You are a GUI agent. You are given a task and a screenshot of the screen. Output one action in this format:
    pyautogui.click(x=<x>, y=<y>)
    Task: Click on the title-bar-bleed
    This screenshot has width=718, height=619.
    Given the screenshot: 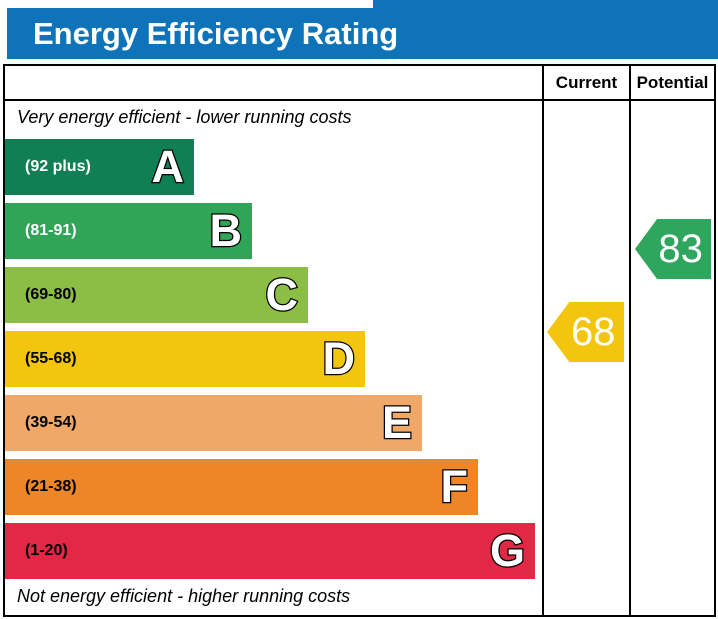 What is the action you would take?
    pyautogui.click(x=545, y=4)
    